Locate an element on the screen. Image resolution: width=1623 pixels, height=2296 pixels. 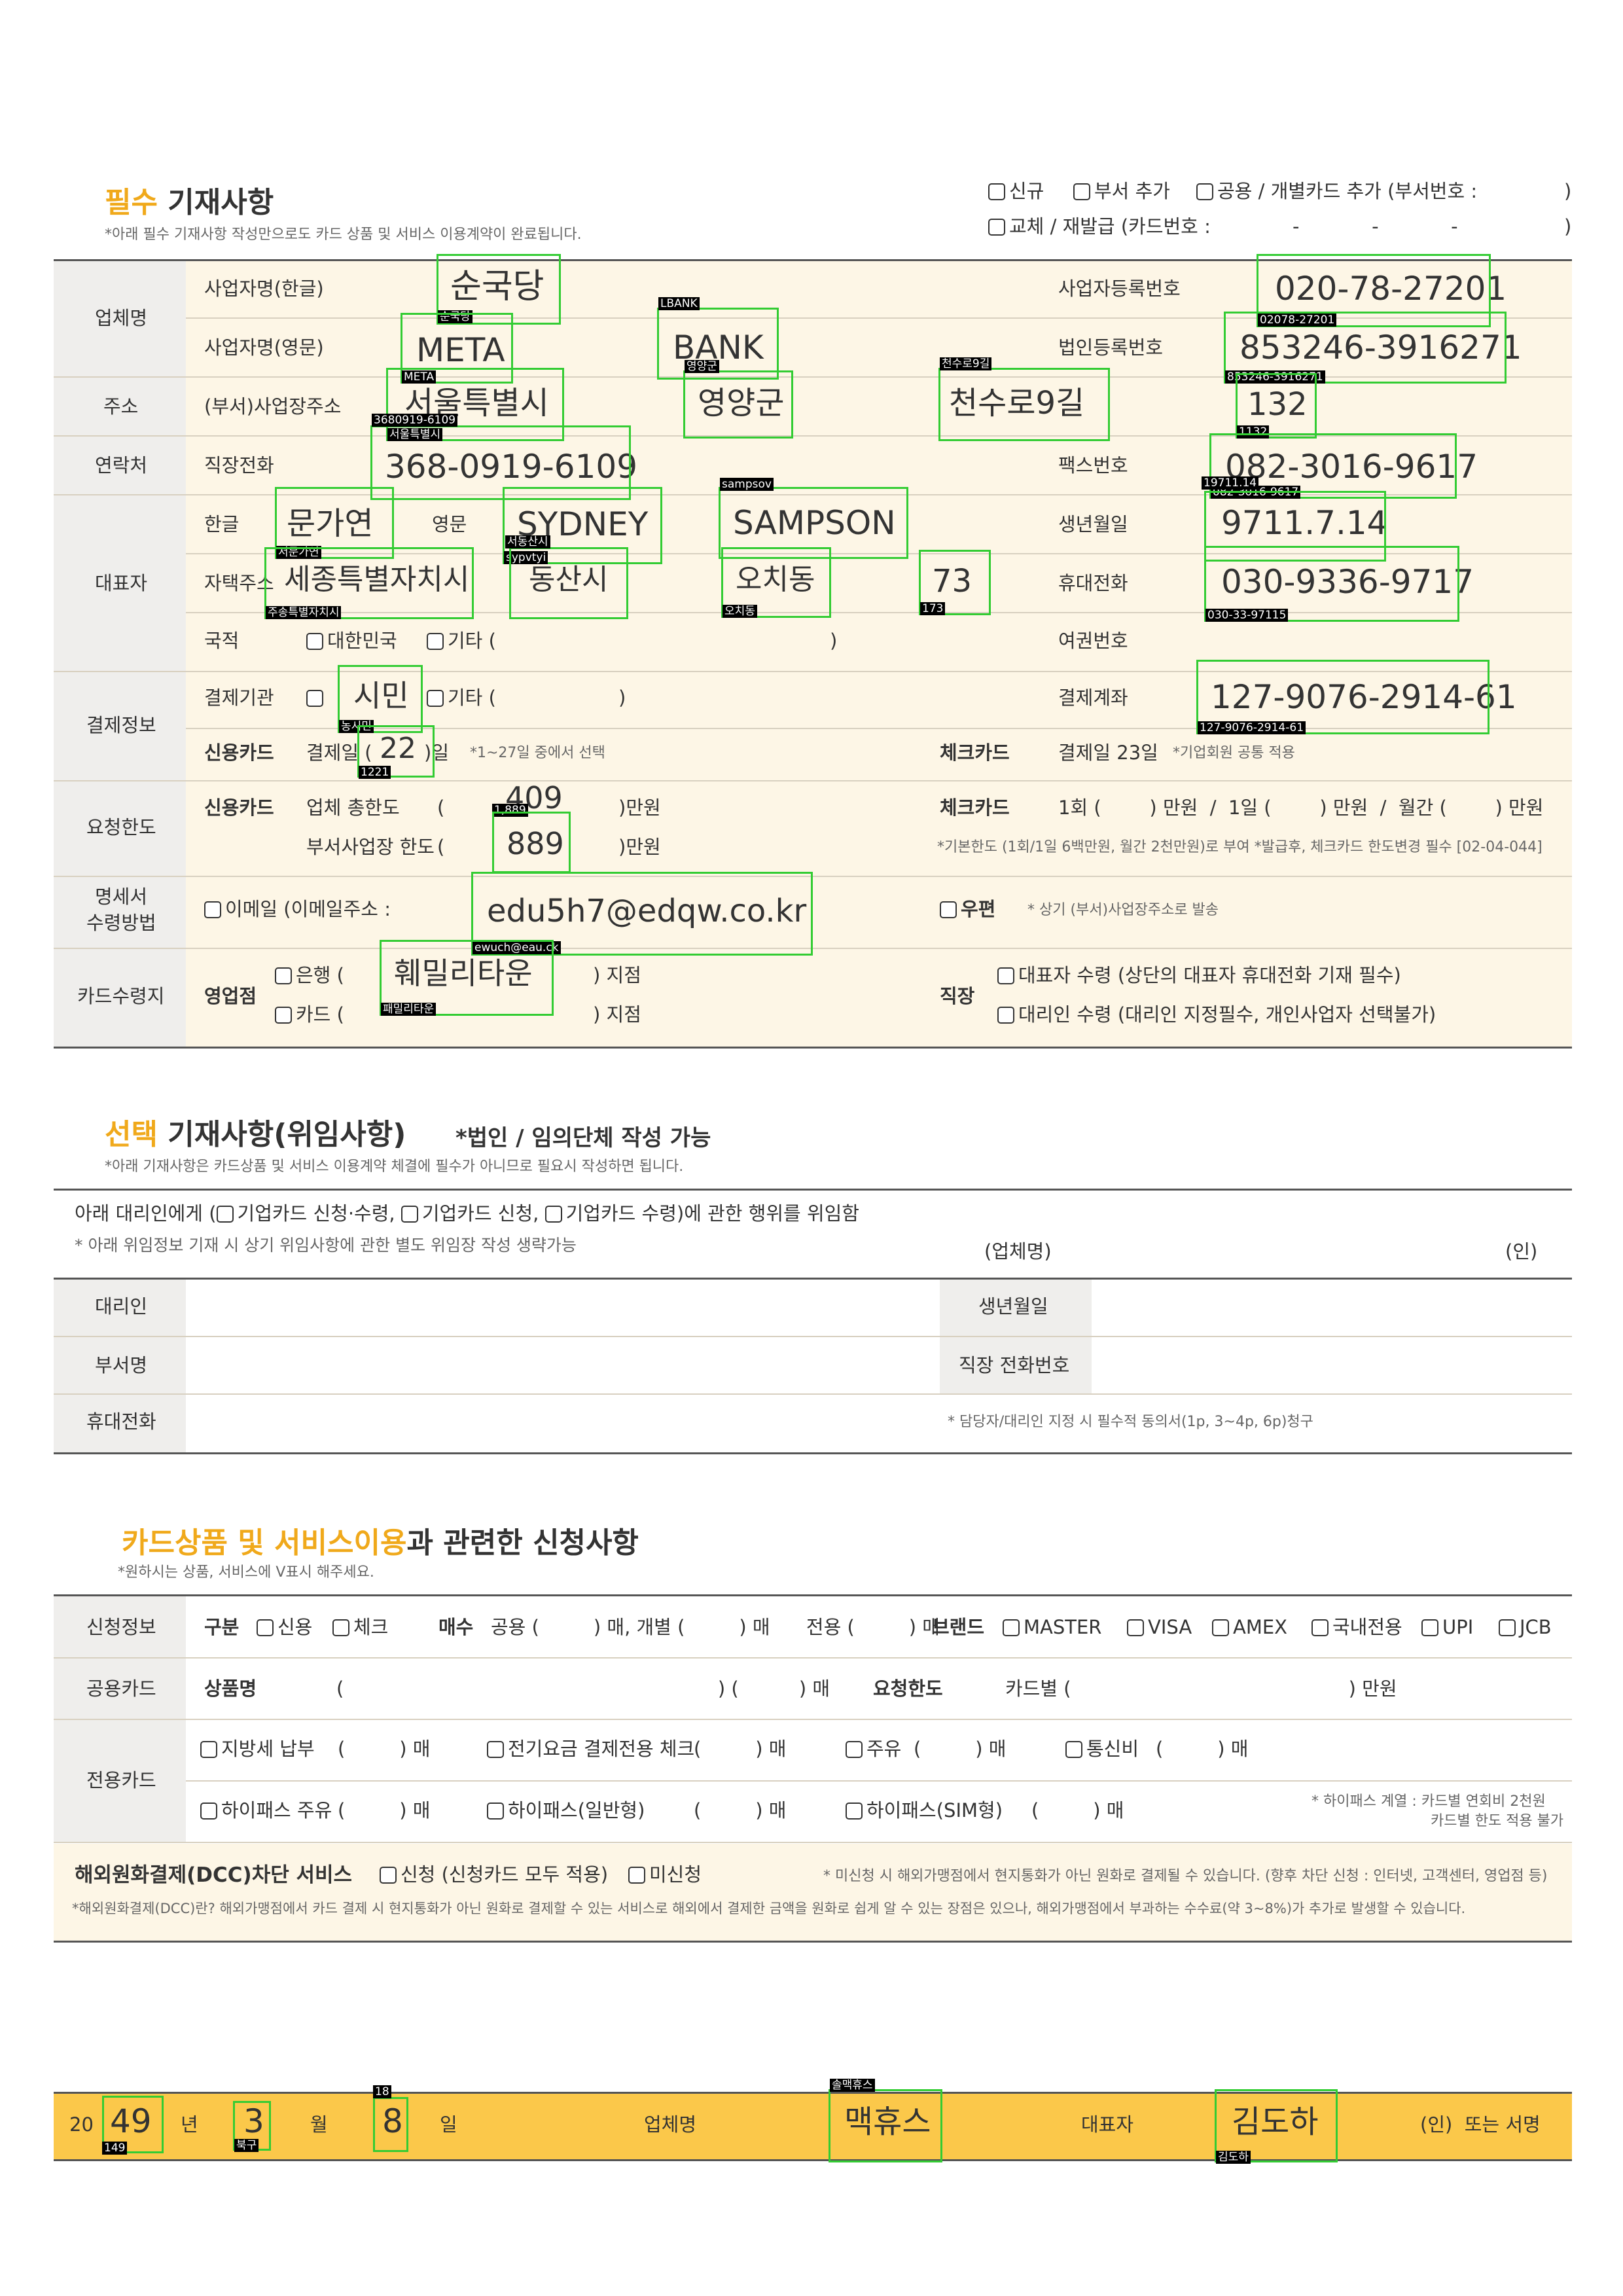
option-korea: 대한민국 is located at coordinates (351, 641).